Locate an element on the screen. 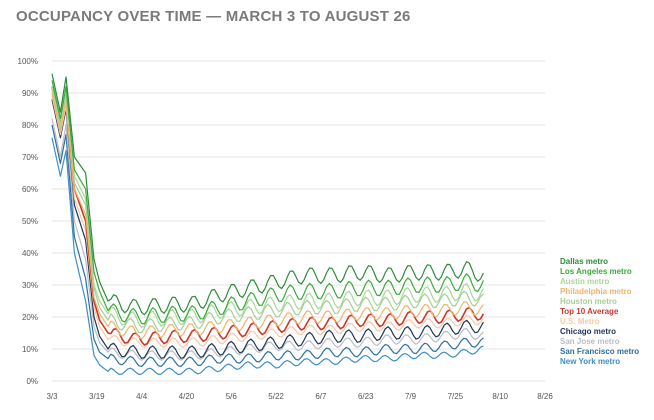  x-tick-label: 3/19 is located at coordinates (97, 396).